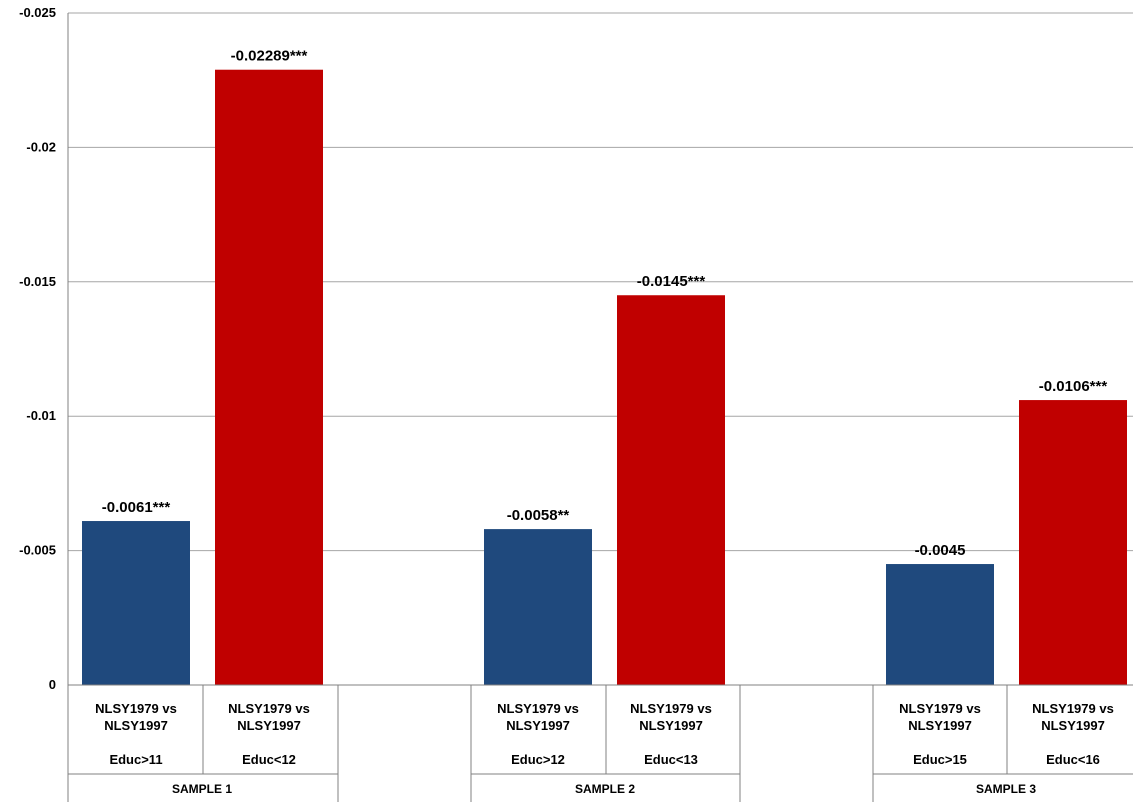 This screenshot has width=1133, height=807. I want to click on group-label: SAMPLE 2, so click(605, 789).